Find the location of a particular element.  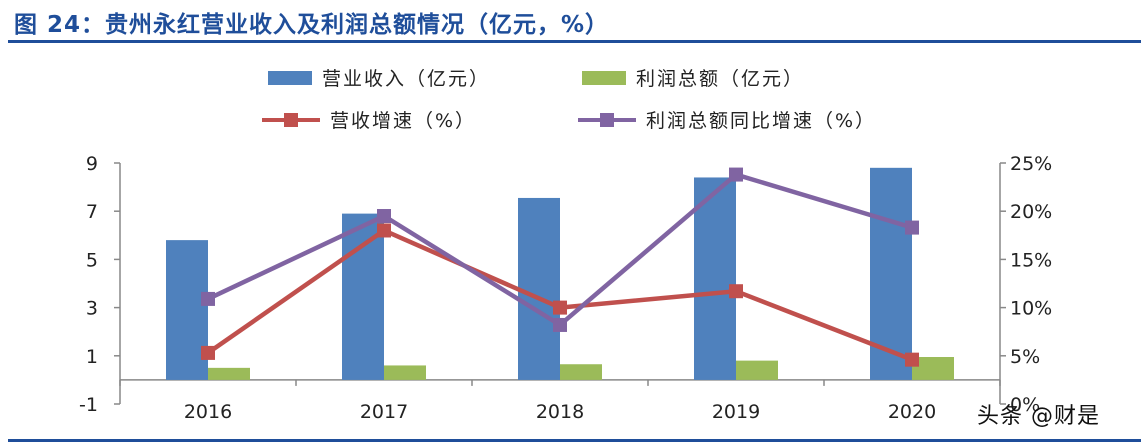

watermark: 头条 @财是 is located at coordinates (1038, 416).